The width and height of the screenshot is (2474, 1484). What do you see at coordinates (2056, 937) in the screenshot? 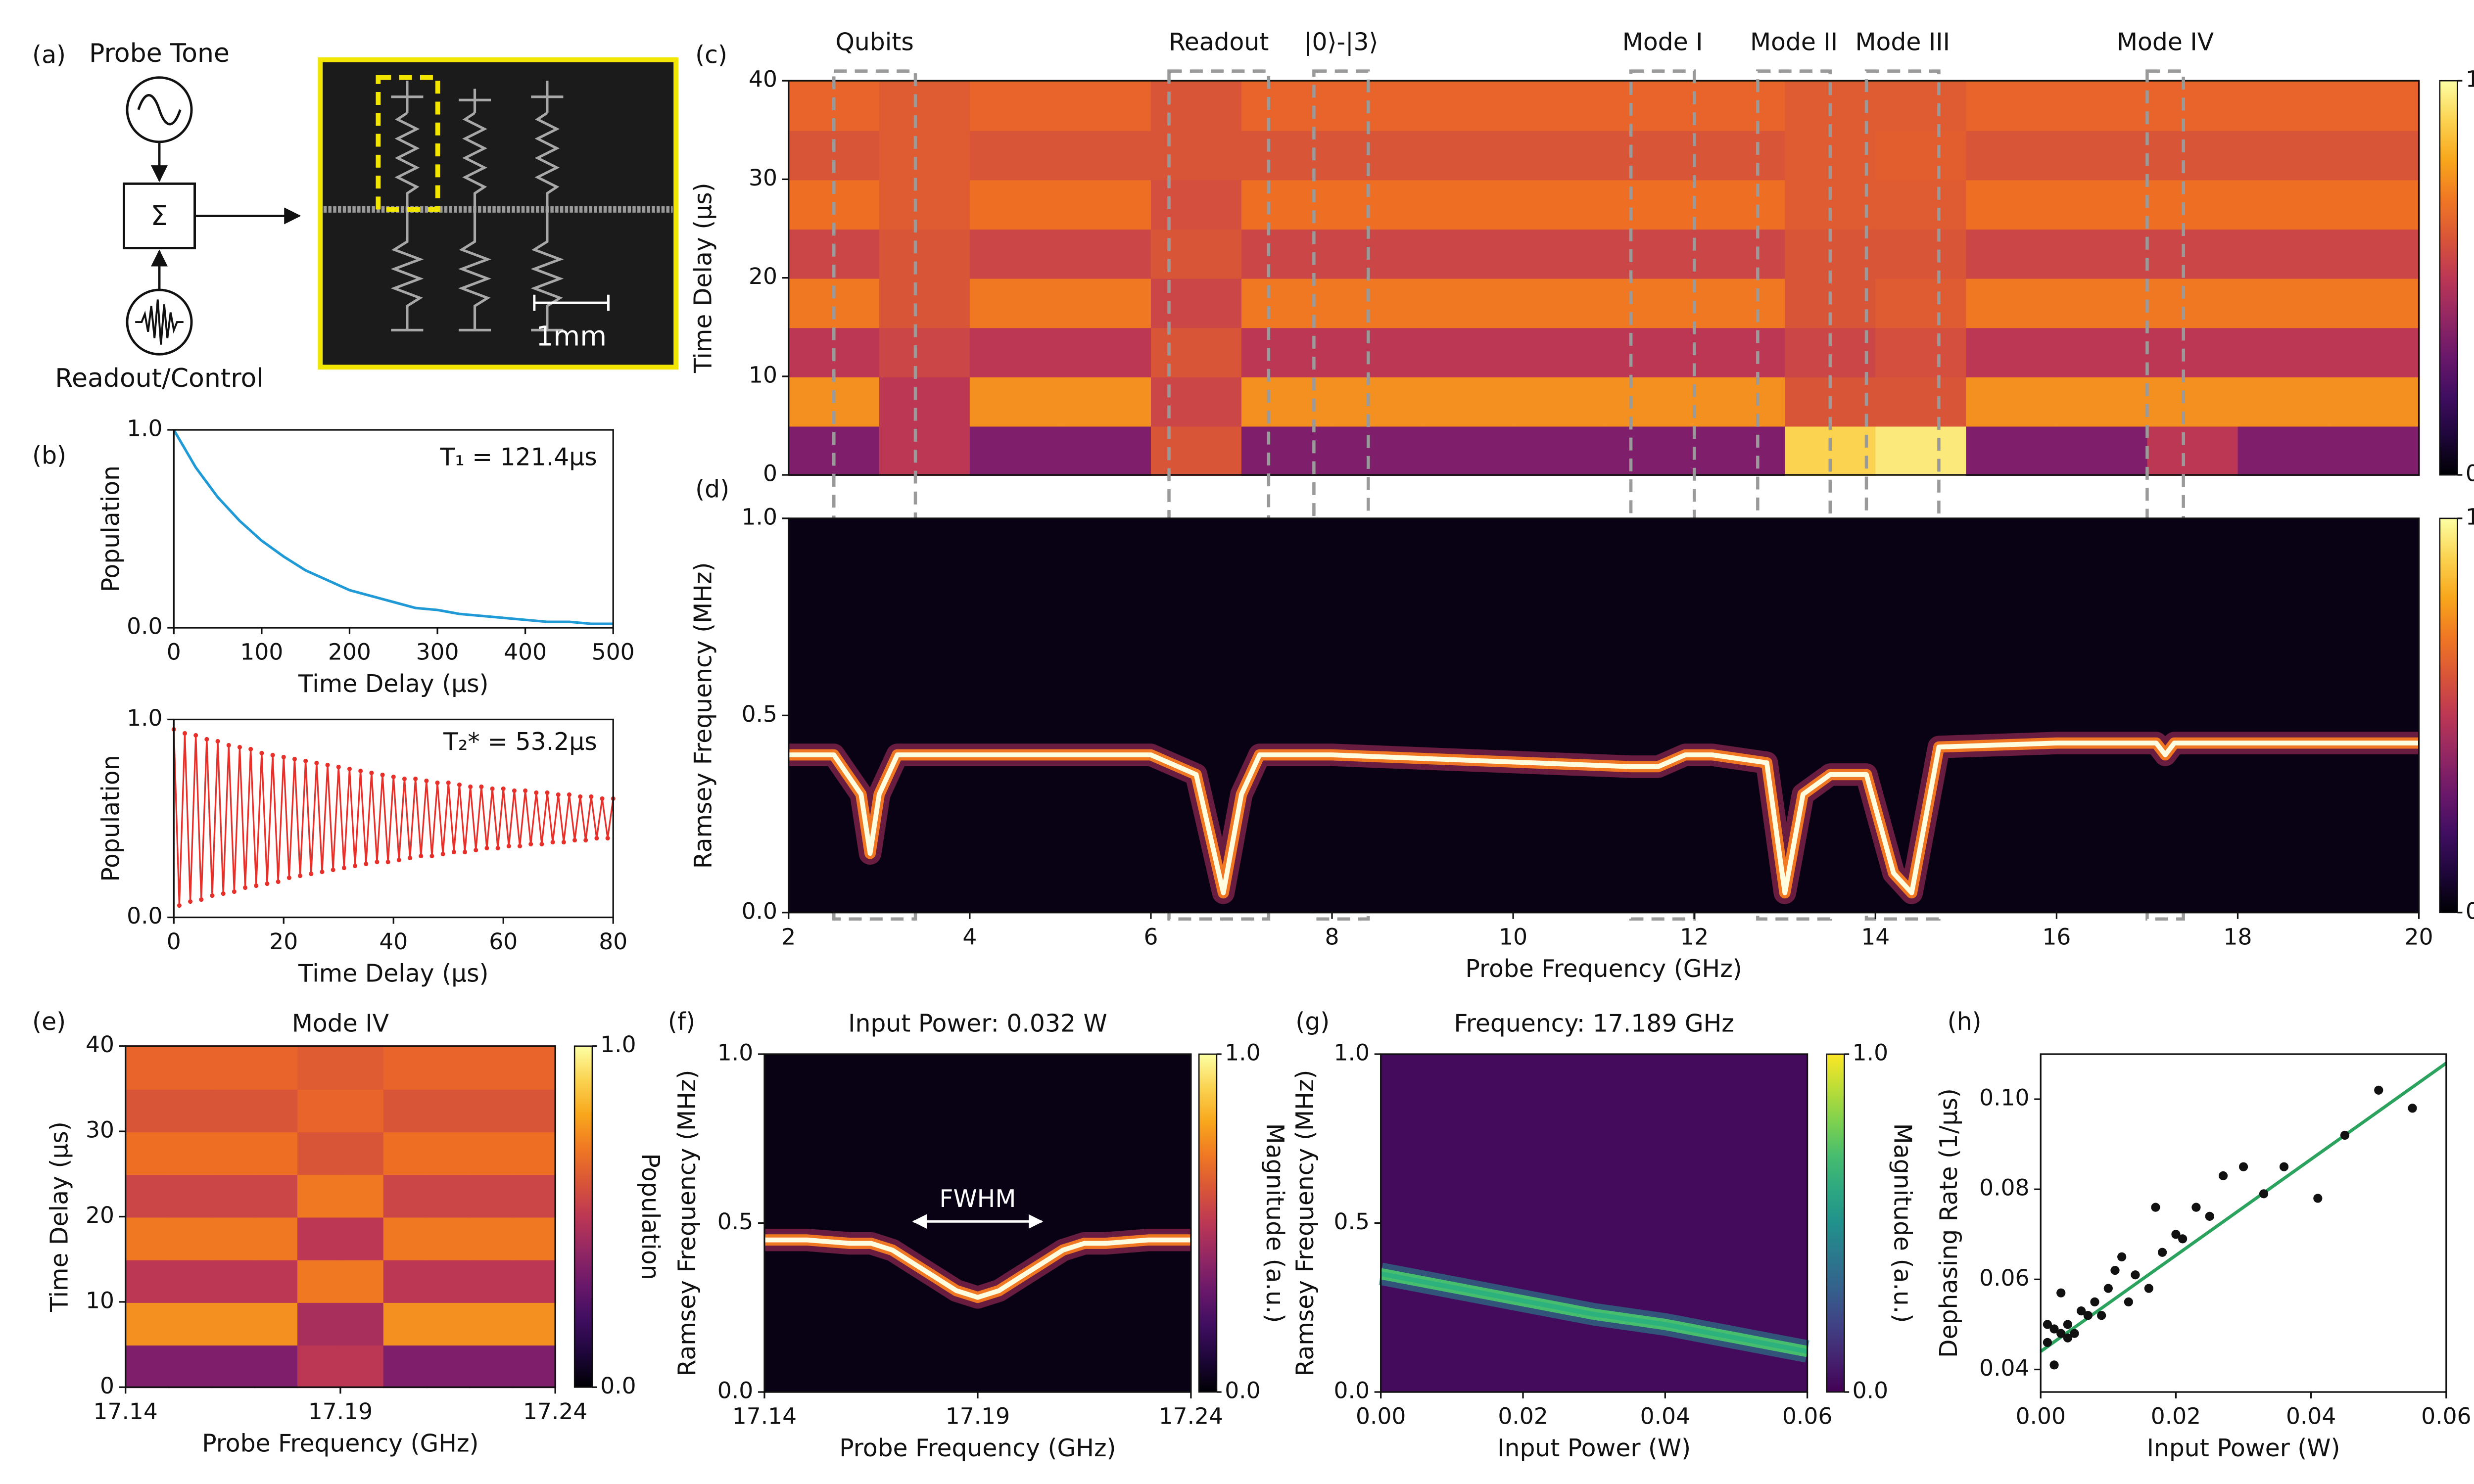
I see `x-tick-label: 16` at bounding box center [2056, 937].